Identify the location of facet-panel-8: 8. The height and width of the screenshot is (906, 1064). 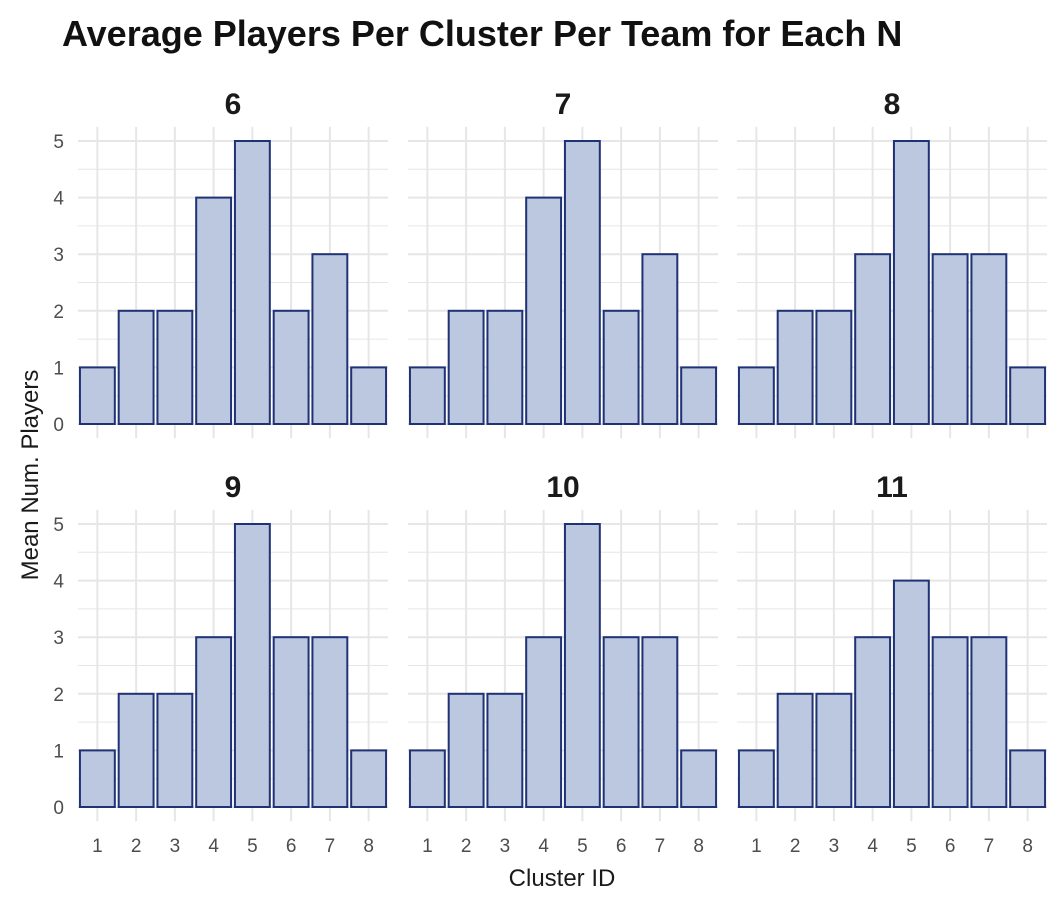
(892, 263).